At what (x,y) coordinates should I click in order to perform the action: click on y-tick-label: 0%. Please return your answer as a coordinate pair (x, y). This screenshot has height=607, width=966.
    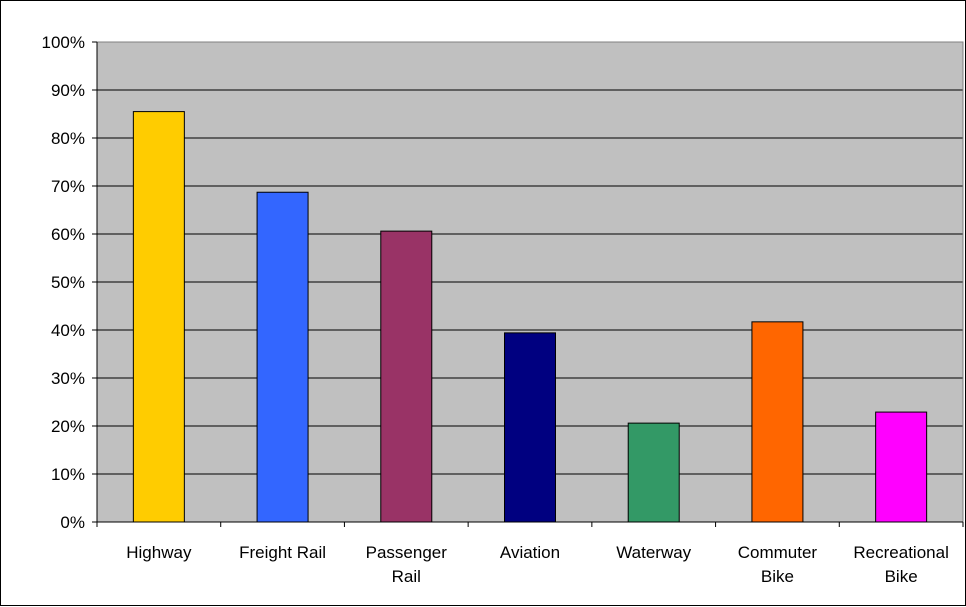
    Looking at the image, I should click on (72, 522).